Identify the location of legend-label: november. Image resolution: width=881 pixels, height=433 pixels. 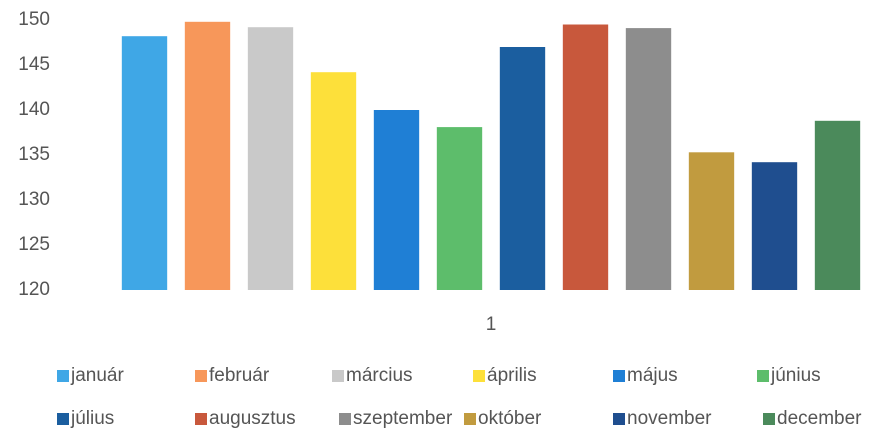
(669, 418).